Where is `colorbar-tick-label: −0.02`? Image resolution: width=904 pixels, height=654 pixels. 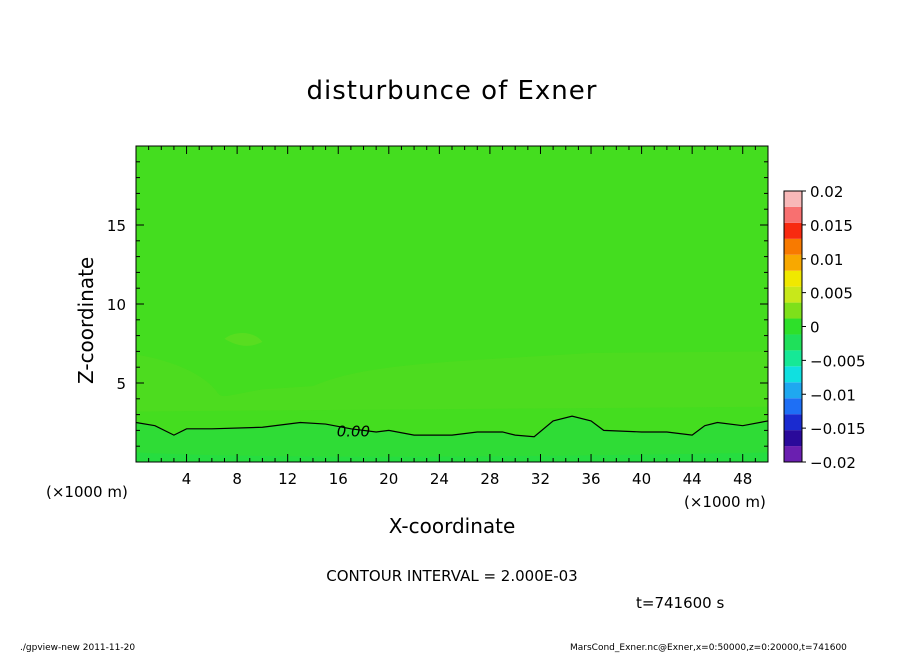
colorbar-tick-label: −0.02 is located at coordinates (833, 463).